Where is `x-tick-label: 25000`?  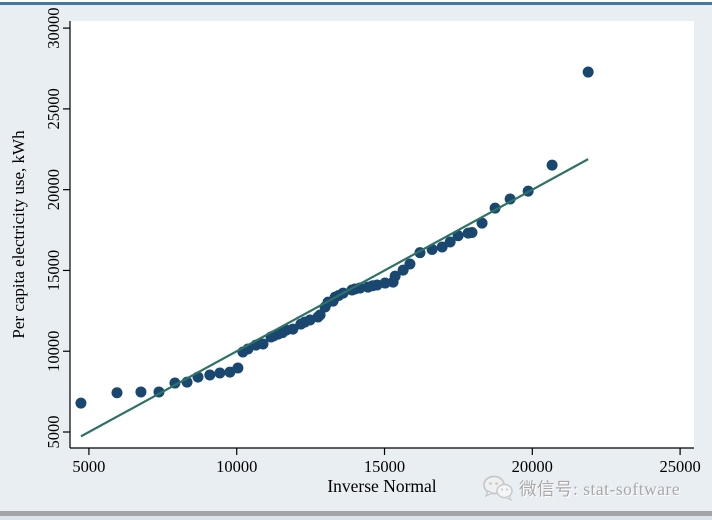 x-tick-label: 25000 is located at coordinates (679, 466).